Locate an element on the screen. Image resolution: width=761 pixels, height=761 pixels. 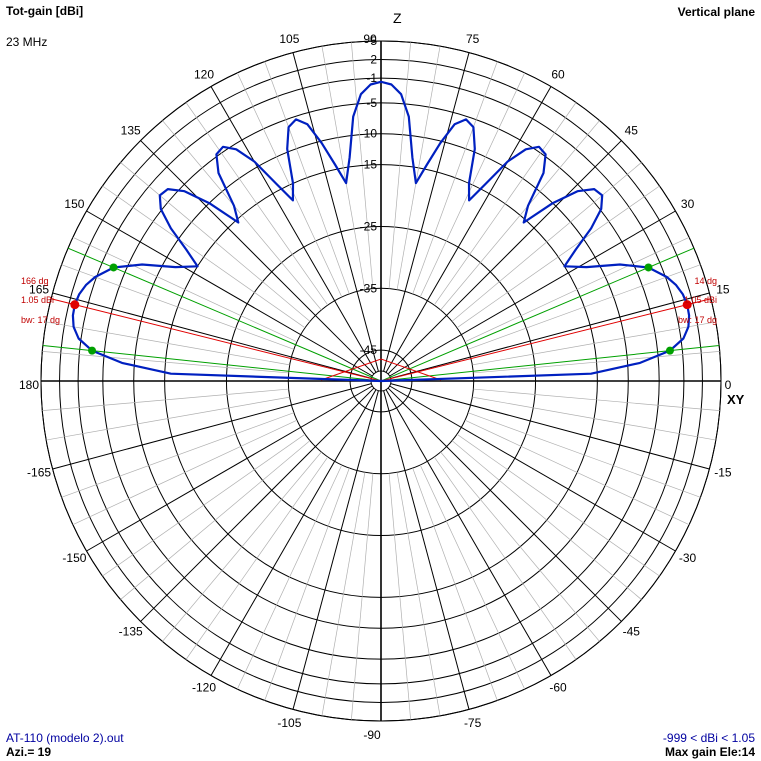
angle-tick-label: -150 is located at coordinates (74, 558).